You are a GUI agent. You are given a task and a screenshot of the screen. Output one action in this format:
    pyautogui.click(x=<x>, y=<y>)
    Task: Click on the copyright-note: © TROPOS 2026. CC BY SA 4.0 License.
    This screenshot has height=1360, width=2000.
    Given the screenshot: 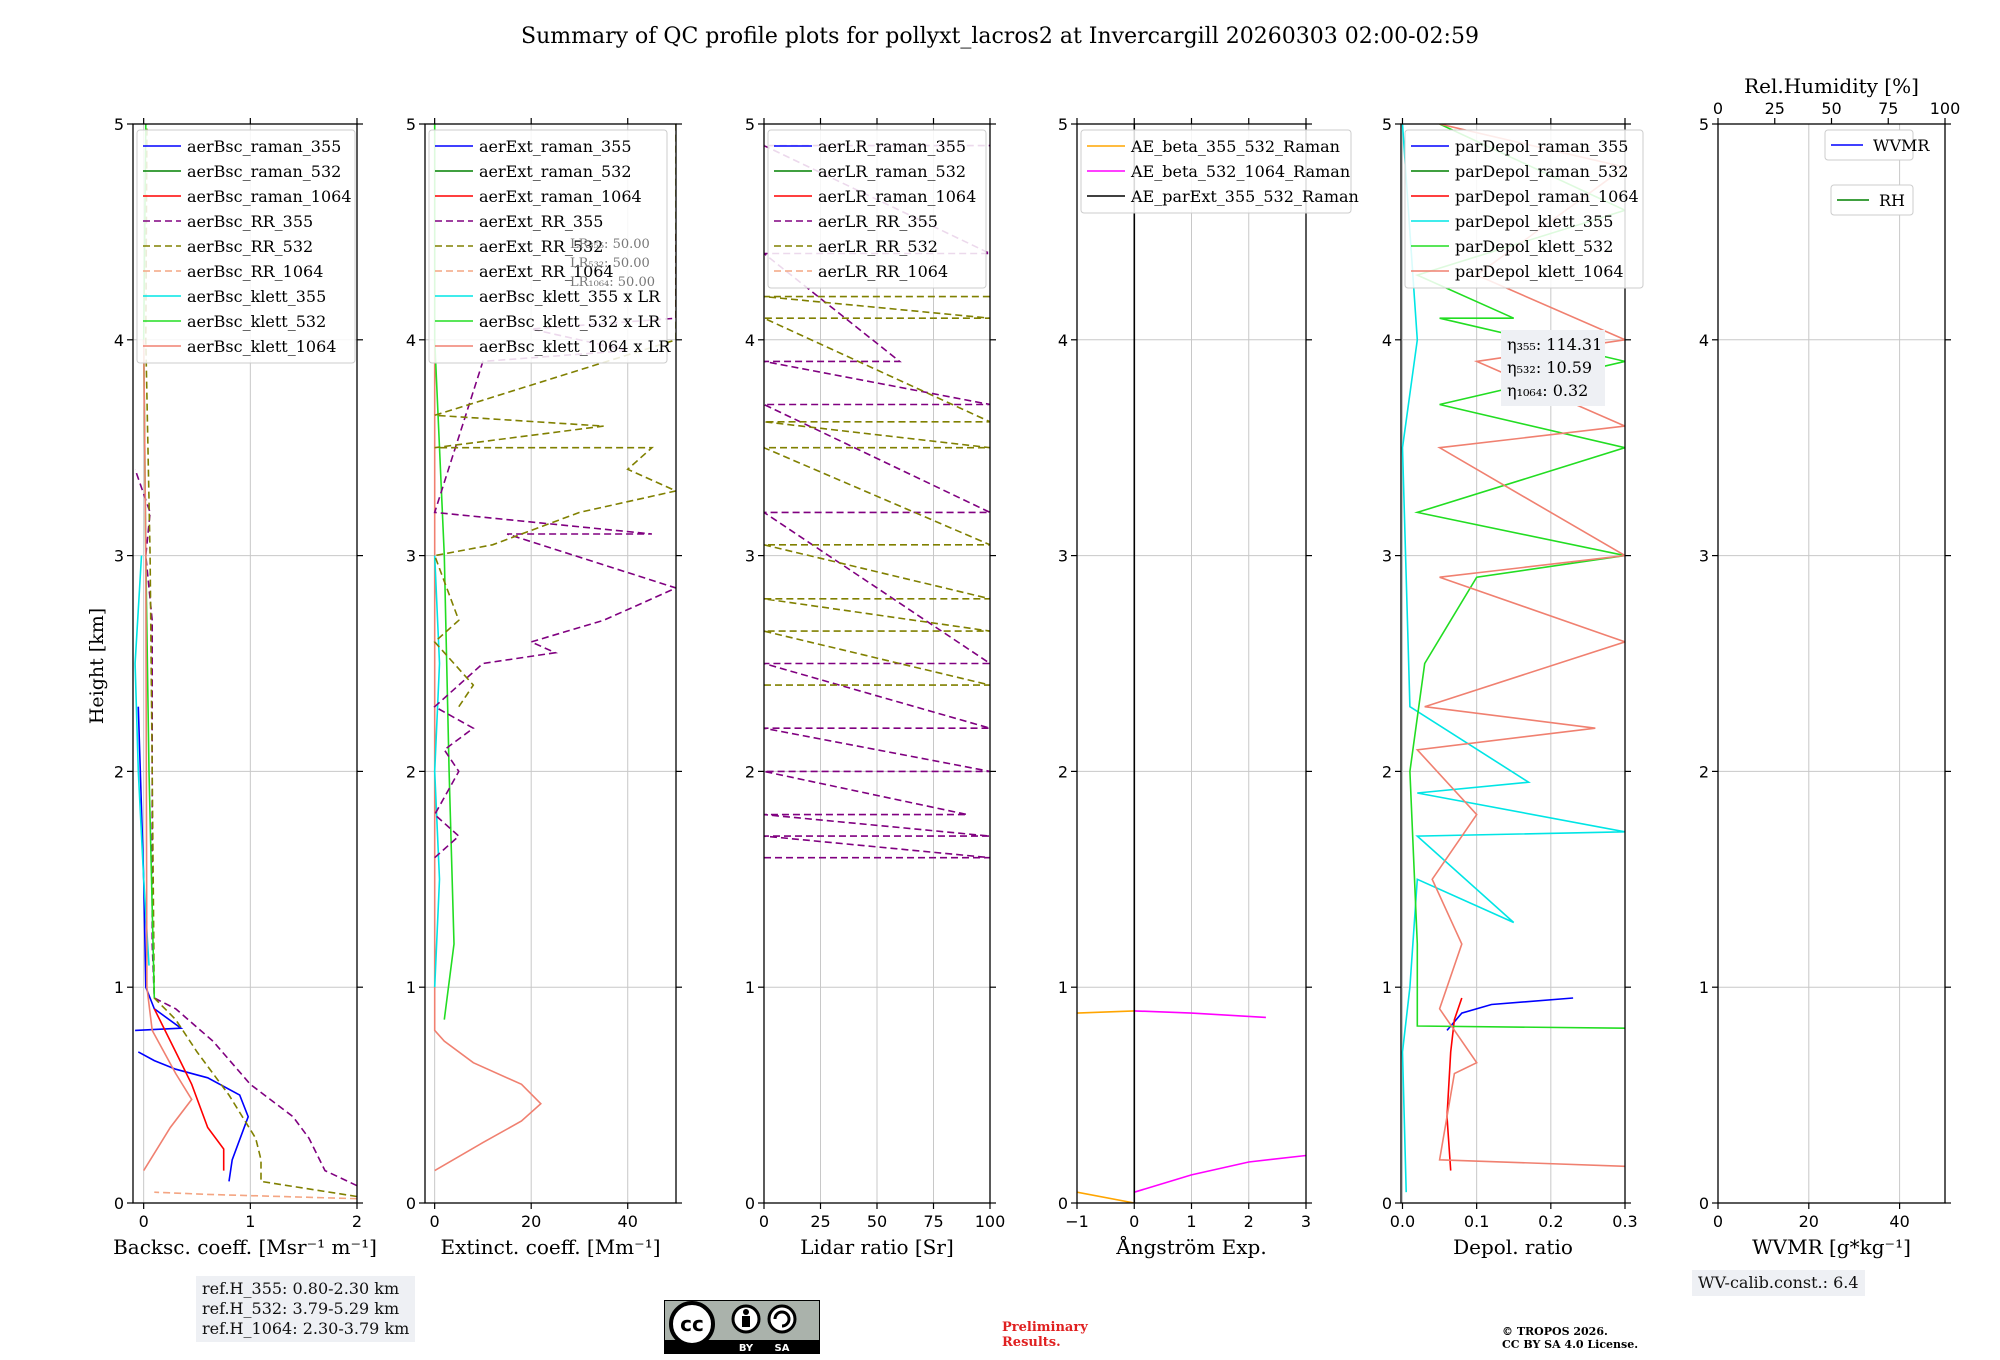 What is the action you would take?
    pyautogui.click(x=1570, y=1338)
    